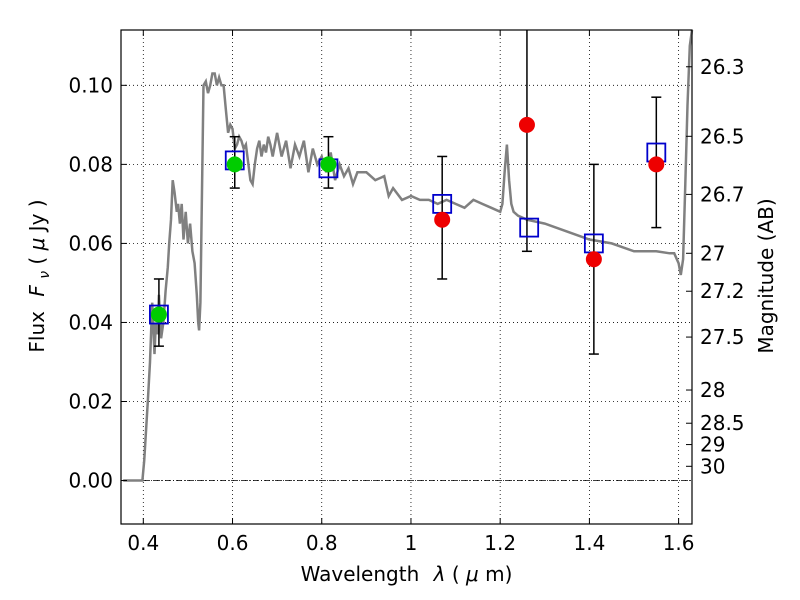 This screenshot has width=800, height=600. What do you see at coordinates (360, 574) in the screenshot?
I see `x-axis-title-prefix: Wavelength` at bounding box center [360, 574].